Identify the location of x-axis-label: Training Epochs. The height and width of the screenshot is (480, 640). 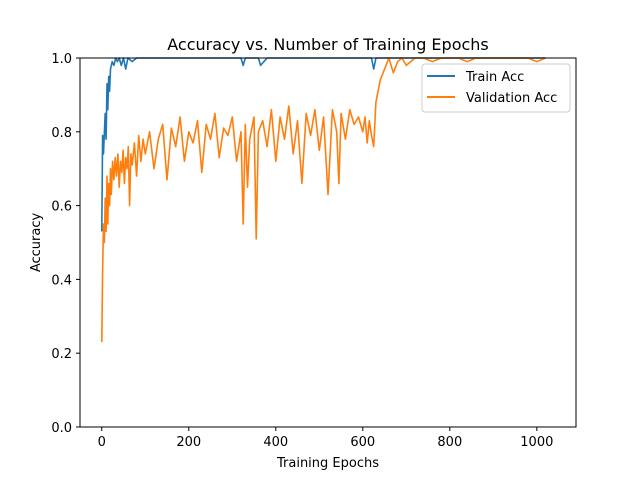
(327, 463).